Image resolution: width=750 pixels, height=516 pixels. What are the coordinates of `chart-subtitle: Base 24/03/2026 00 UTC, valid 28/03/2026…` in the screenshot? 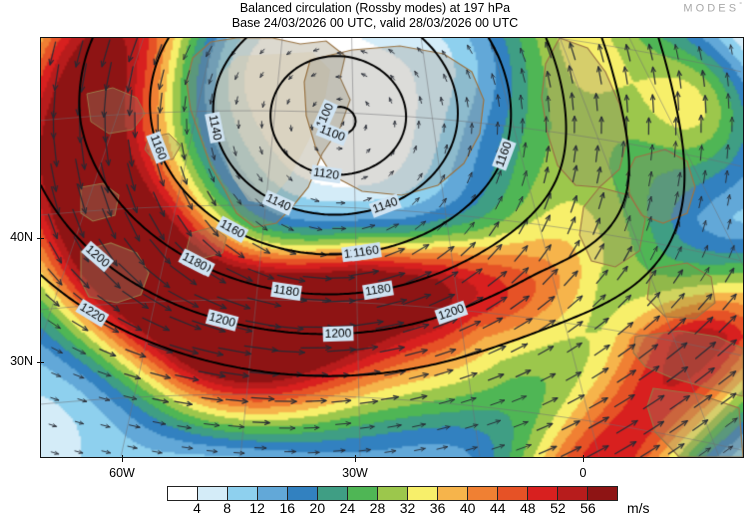 It's located at (375, 23).